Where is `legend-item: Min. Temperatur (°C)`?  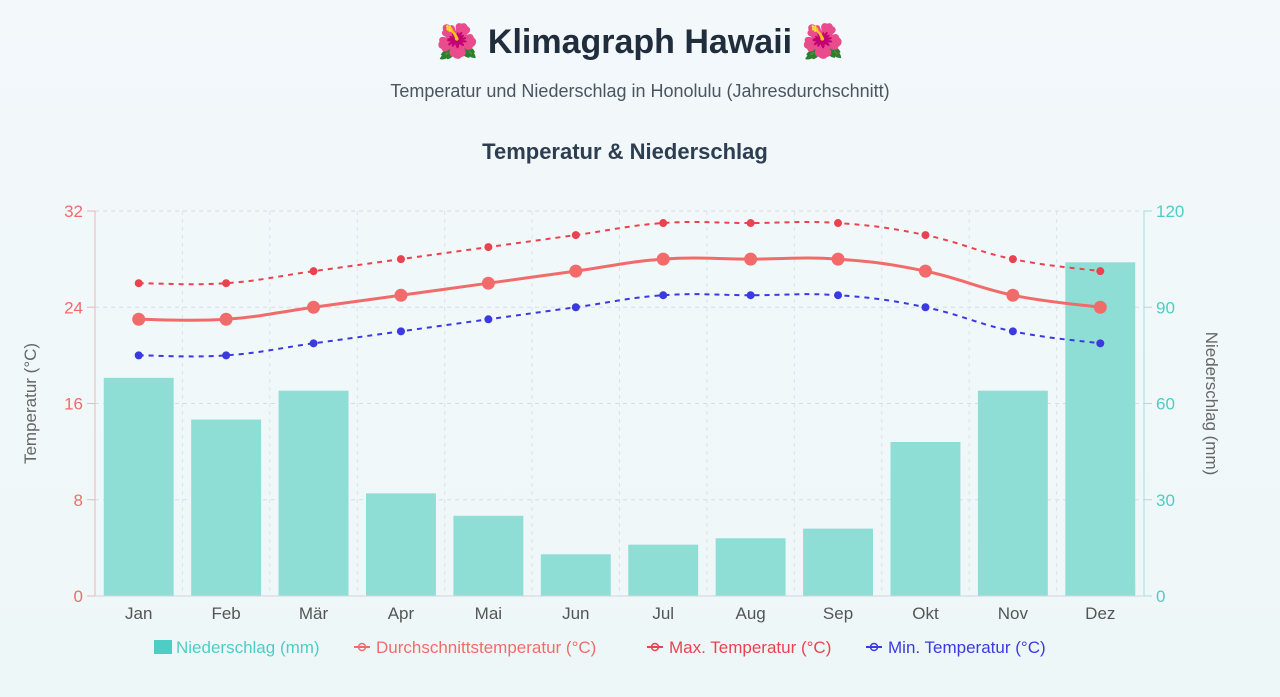 legend-item: Min. Temperatur (°C) is located at coordinates (956, 647).